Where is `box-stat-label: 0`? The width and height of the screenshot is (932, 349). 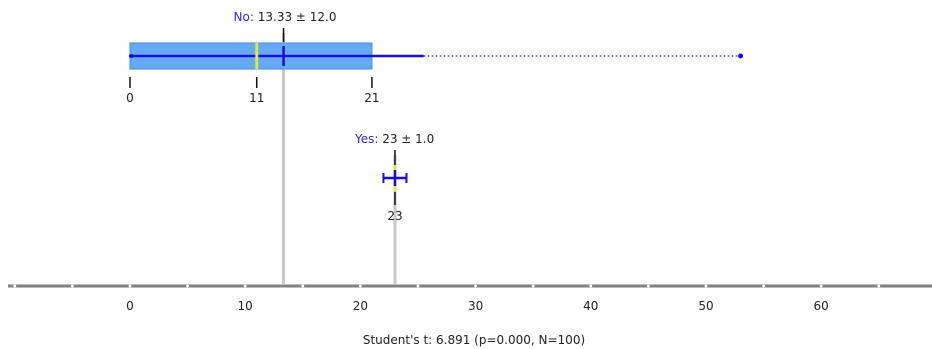 box-stat-label: 0 is located at coordinates (130, 98).